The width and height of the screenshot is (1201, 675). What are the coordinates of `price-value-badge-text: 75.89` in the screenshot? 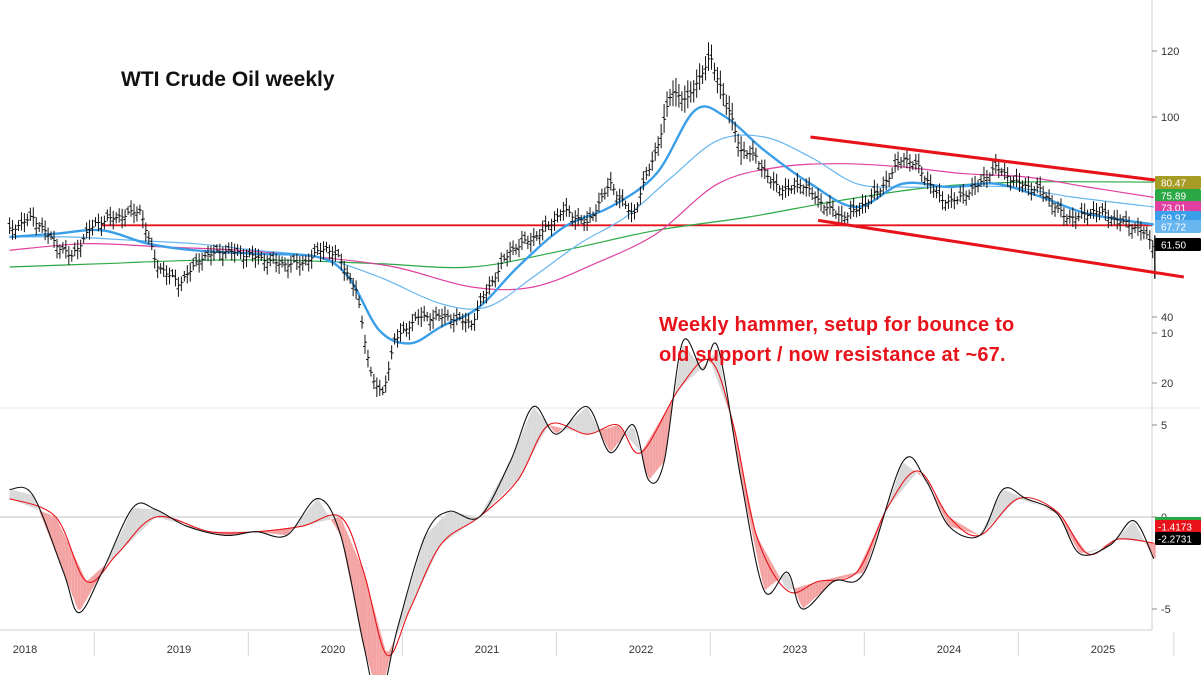 It's located at (1173, 197).